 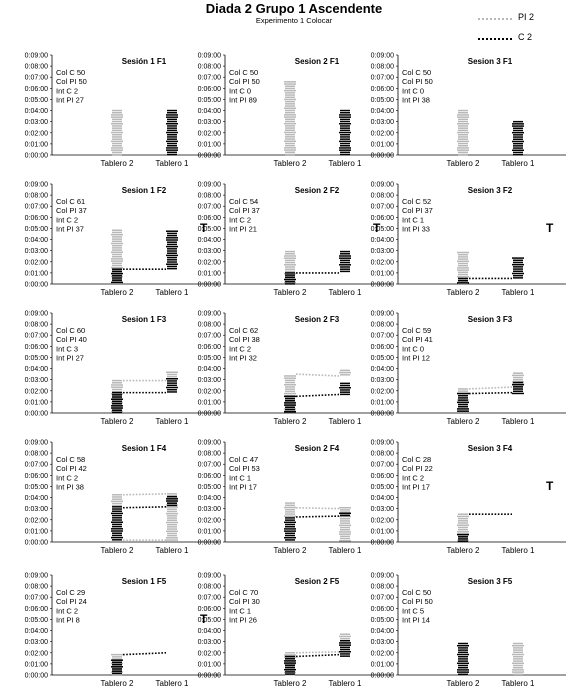 What do you see at coordinates (243, 229) in the screenshot?
I see `stat-line: Int PI 21` at bounding box center [243, 229].